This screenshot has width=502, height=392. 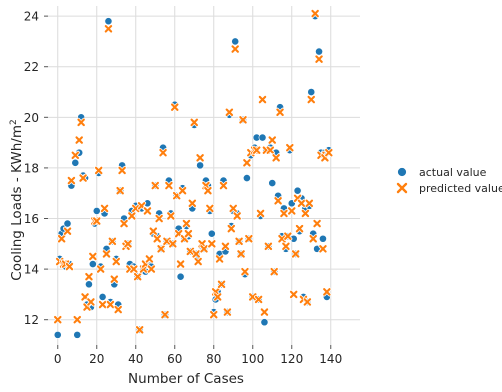 I want to click on legend-label-actual: actual value, so click(x=453, y=172).